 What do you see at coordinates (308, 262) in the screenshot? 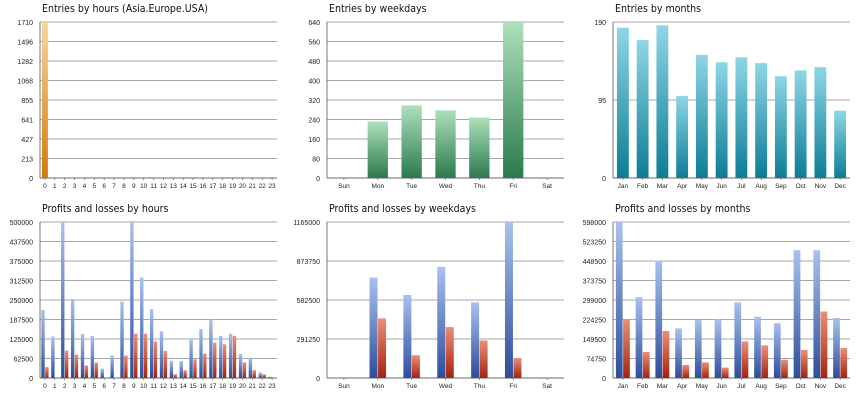
I see `y-tick-label: 873750` at bounding box center [308, 262].